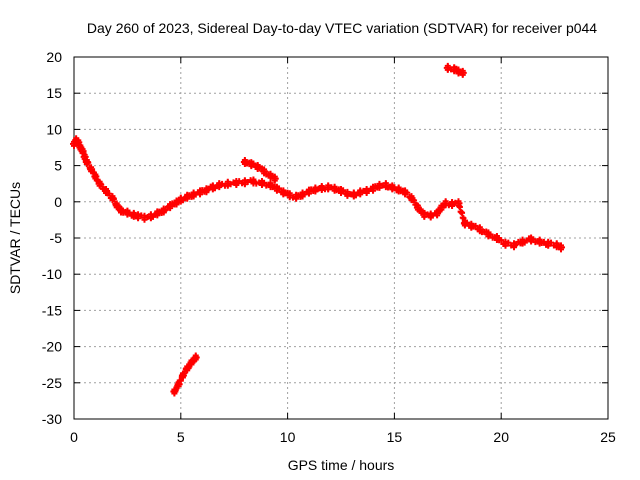 The width and height of the screenshot is (640, 480). What do you see at coordinates (52, 274) in the screenshot?
I see `y-tick-label: -10` at bounding box center [52, 274].